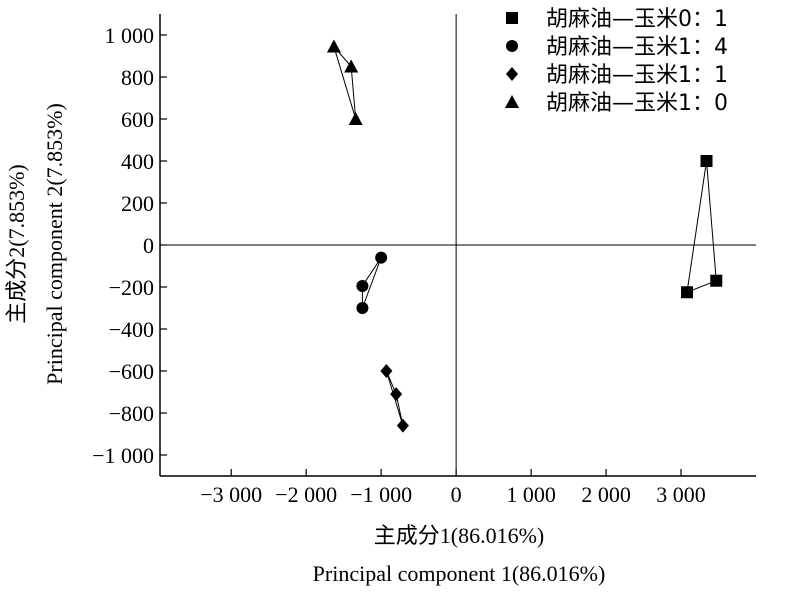 This screenshot has height=592, width=800. I want to click on y-axis-ticks: 1 000 800 600 400 200 0 −200 −400 −600 −800 −1 000, so click(129, 245).